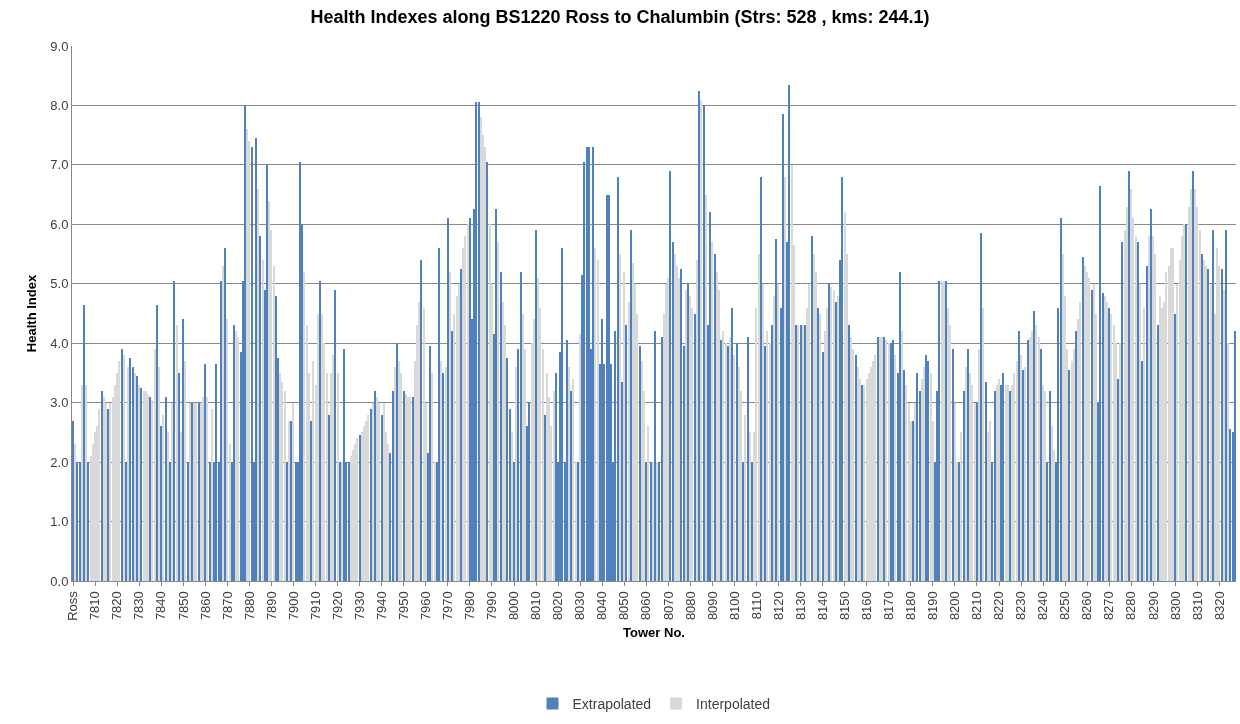 The height and width of the screenshot is (724, 1240). I want to click on x-tick-label: 7920, so click(337, 606).